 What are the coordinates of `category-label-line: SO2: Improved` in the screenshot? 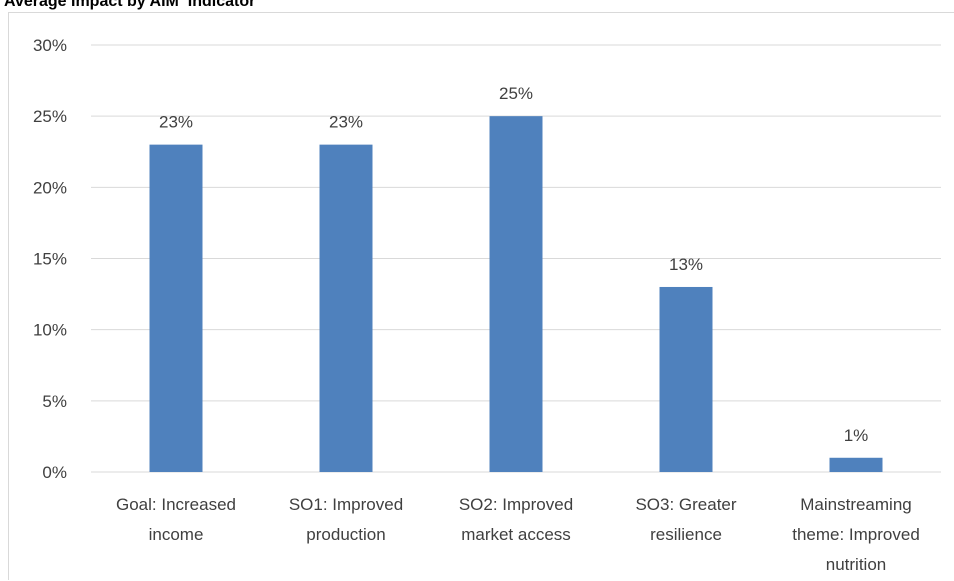 It's located at (516, 504).